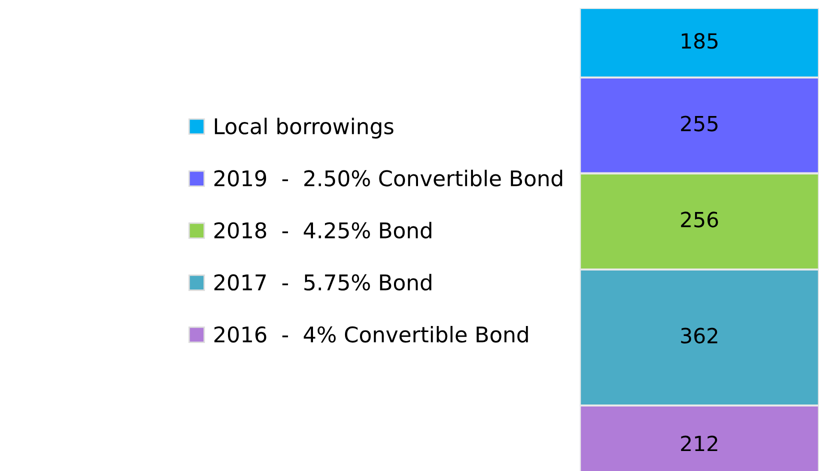 This screenshot has width=819, height=471. I want to click on data-label: 255, so click(699, 124).